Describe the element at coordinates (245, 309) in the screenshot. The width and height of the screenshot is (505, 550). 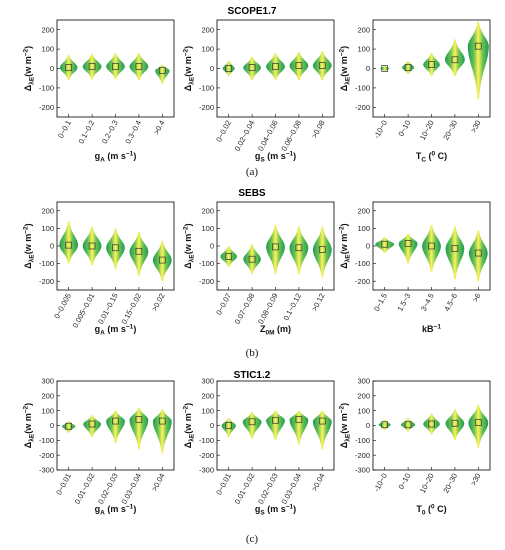
I see `x-tick-label: 0.07~0.08` at that location.